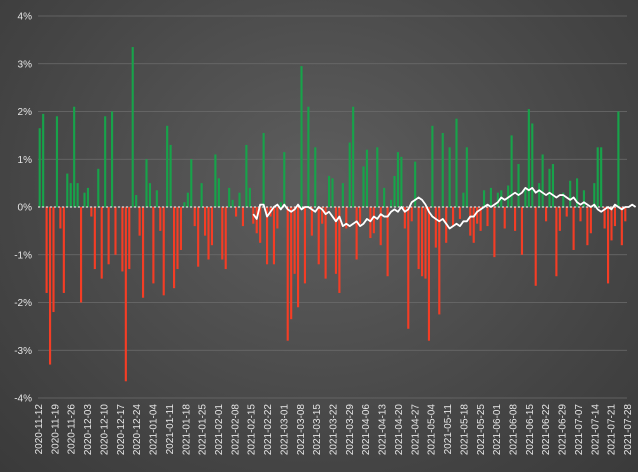 The height and width of the screenshot is (472, 638). What do you see at coordinates (334, 430) in the screenshot?
I see `x-tick-label: 2021-03-22` at bounding box center [334, 430].